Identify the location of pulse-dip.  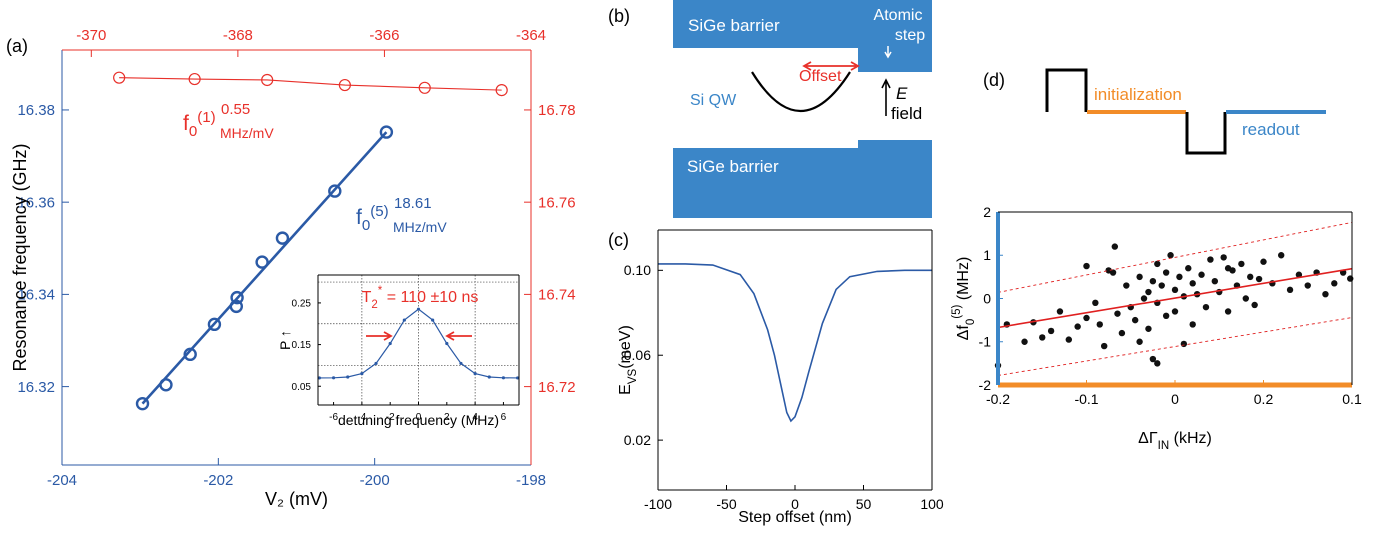
(1206, 133).